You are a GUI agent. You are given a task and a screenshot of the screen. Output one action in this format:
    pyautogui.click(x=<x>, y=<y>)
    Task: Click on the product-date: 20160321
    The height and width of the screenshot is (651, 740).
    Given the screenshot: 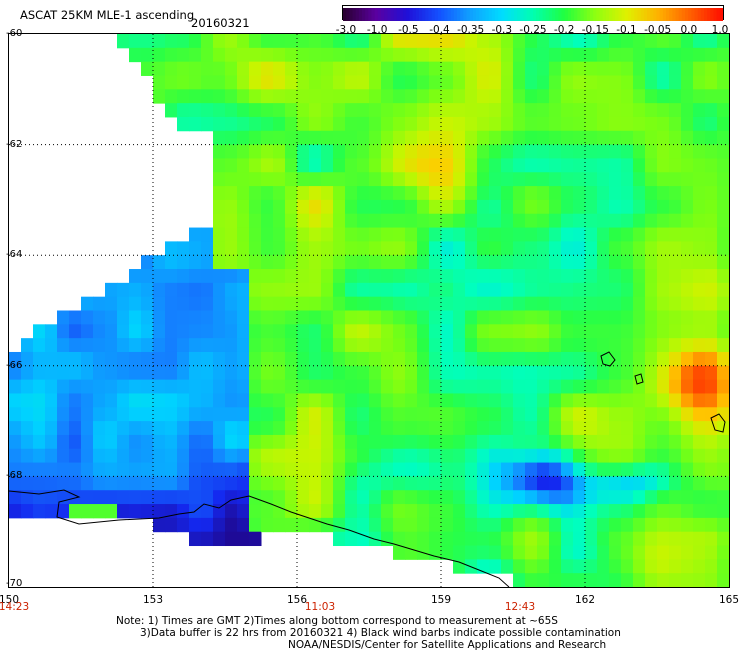 What is the action you would take?
    pyautogui.click(x=220, y=23)
    